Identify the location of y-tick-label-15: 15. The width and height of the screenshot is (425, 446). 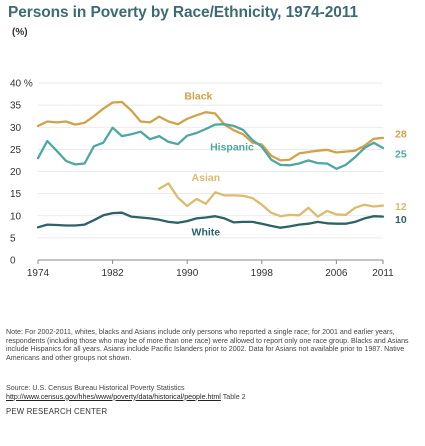
(16, 194).